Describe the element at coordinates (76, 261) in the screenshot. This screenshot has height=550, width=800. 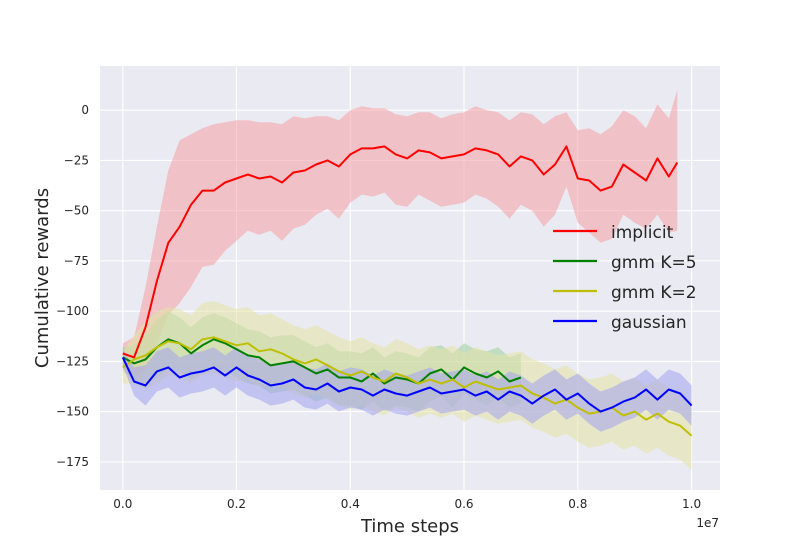
I see `y-tick-label: −75` at that location.